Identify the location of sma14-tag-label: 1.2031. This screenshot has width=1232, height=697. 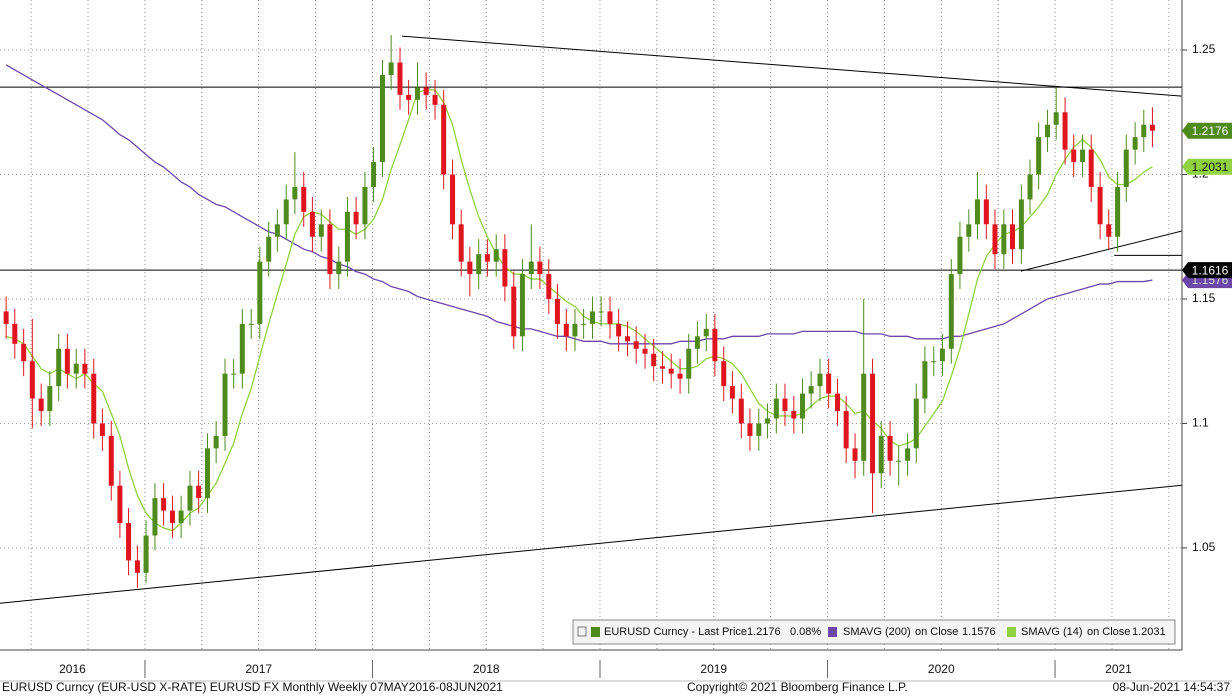
(1210, 167).